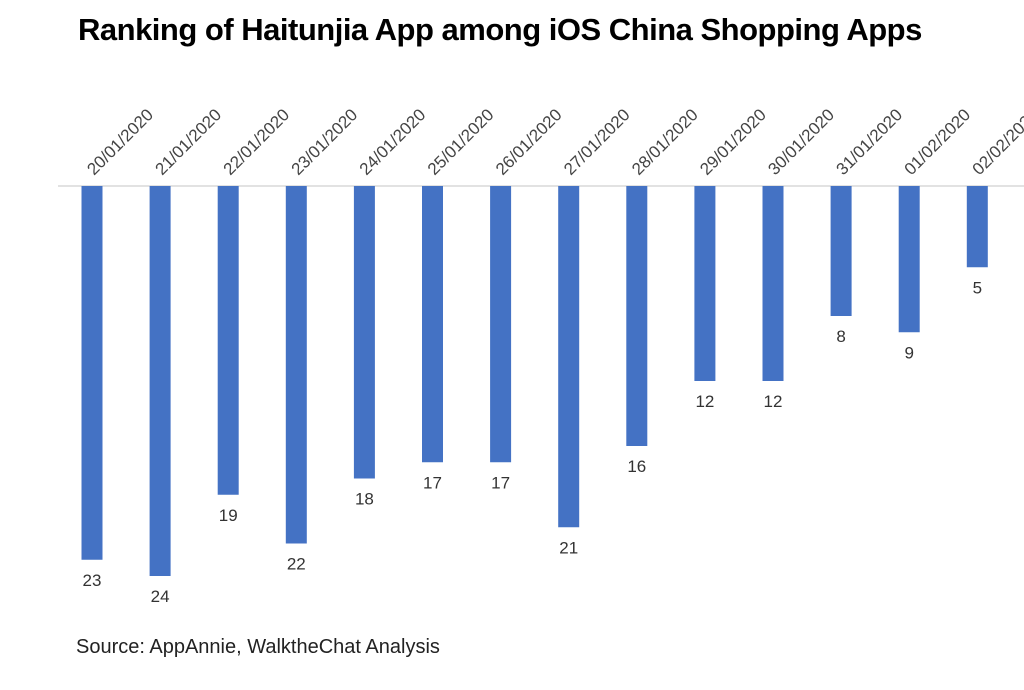  Describe the element at coordinates (258, 647) in the screenshot. I see `source-note: Source: AppAnnie, WalktheChat Analysis` at that location.